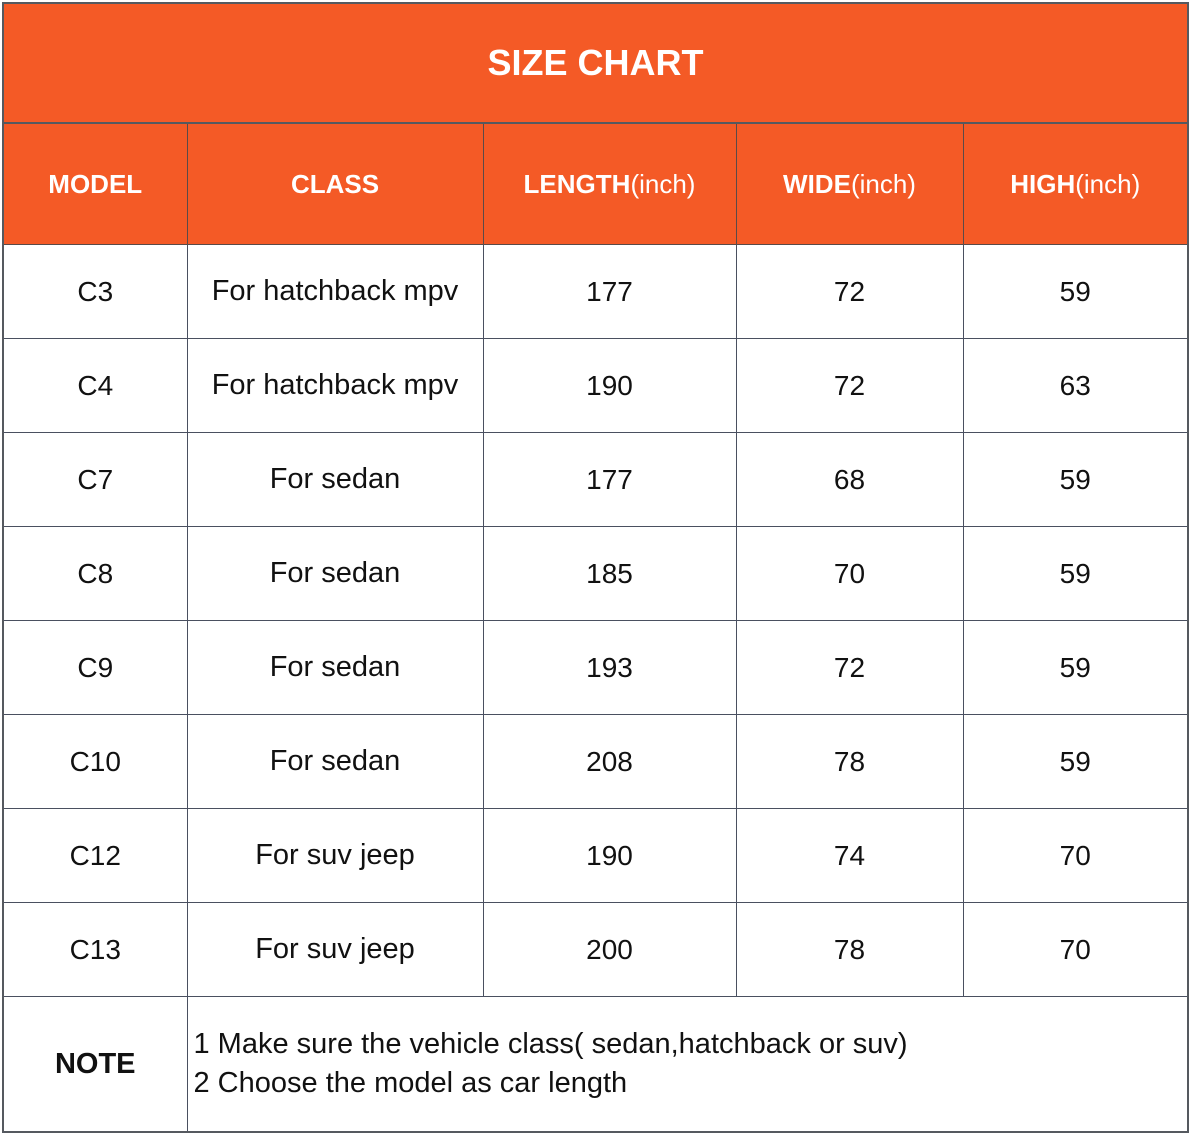 This screenshot has width=1191, height=1134. I want to click on table-row: C13 For suv jeep 200 78 70, so click(595, 949).